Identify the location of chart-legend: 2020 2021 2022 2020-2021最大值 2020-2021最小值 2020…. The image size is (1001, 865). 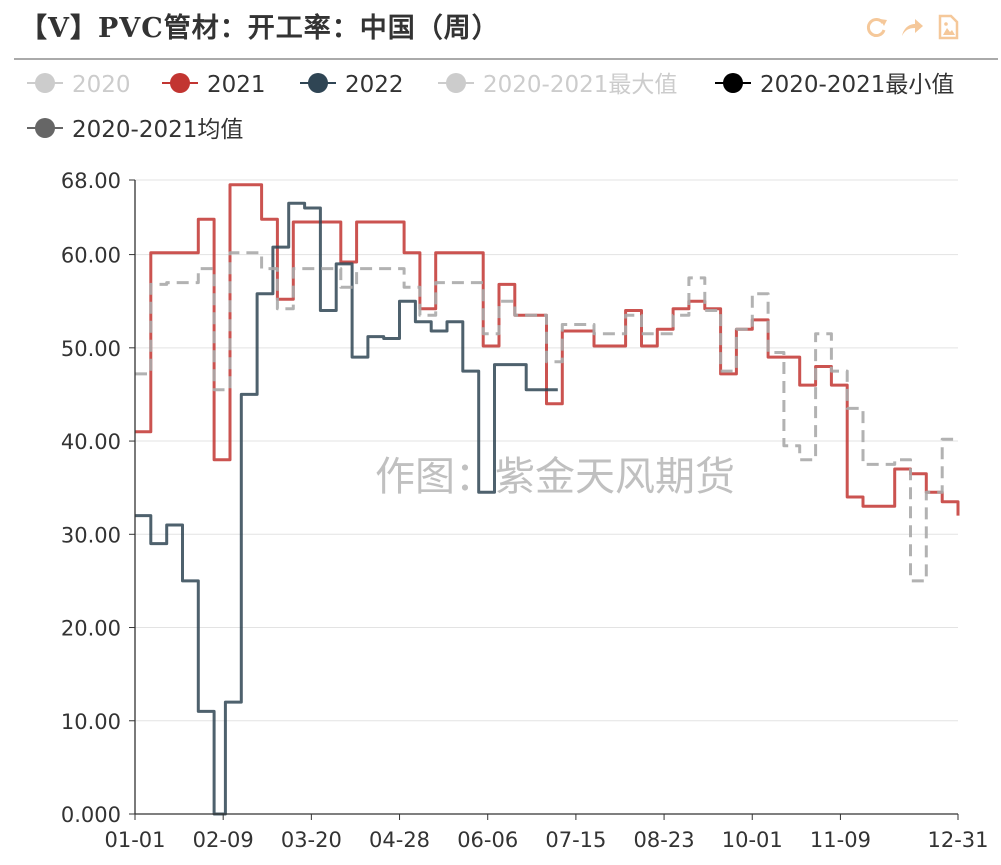
(490, 107).